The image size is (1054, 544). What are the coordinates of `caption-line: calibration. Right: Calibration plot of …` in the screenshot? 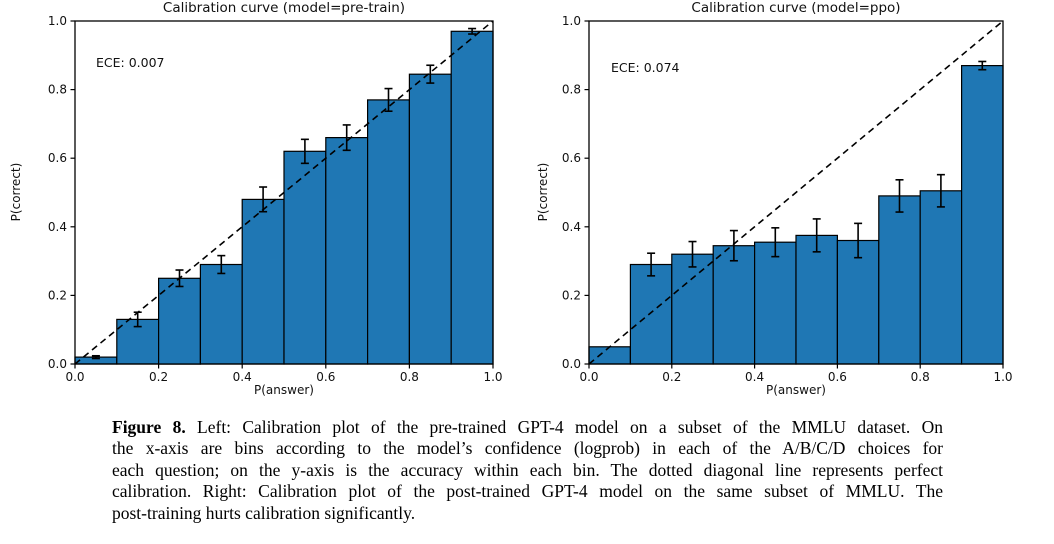 It's located at (527, 491).